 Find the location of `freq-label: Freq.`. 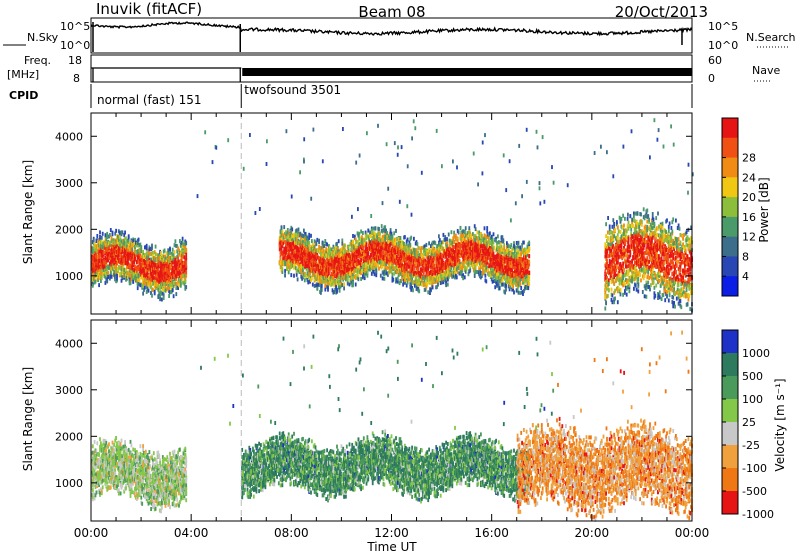

freq-label: Freq. is located at coordinates (37, 60).